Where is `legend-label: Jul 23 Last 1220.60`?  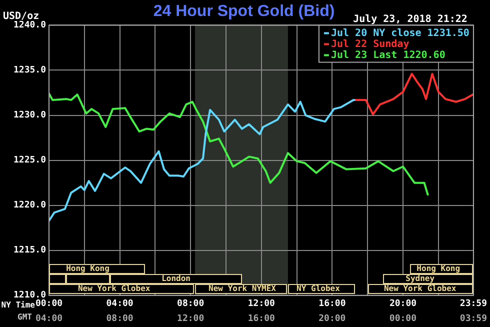 legend-label: Jul 23 Last 1220.60 is located at coordinates (388, 55).